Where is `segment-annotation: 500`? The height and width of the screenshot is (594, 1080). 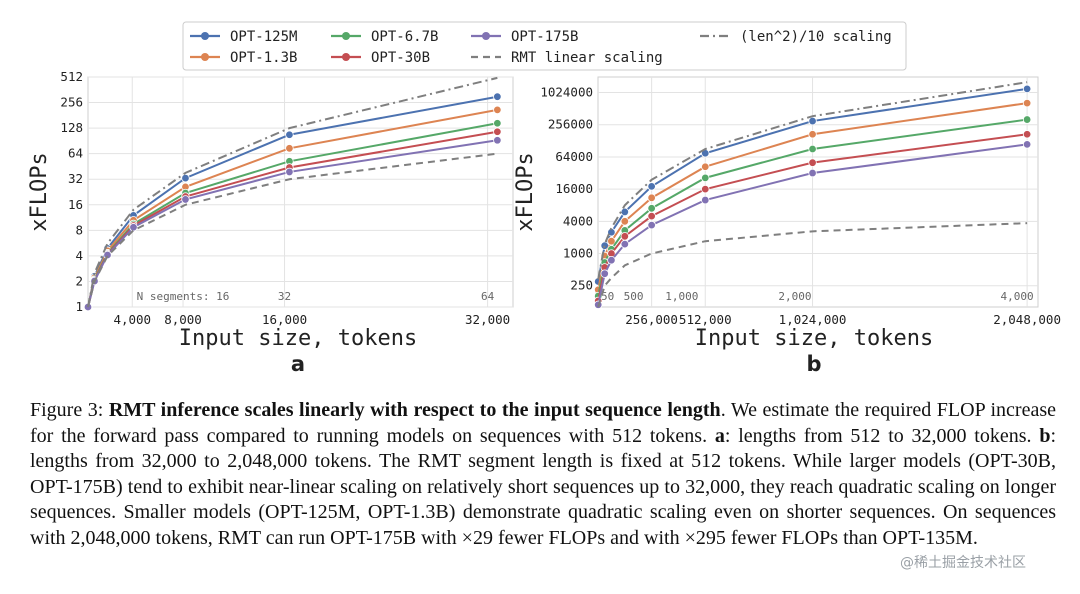
segment-annotation: 500 is located at coordinates (634, 296).